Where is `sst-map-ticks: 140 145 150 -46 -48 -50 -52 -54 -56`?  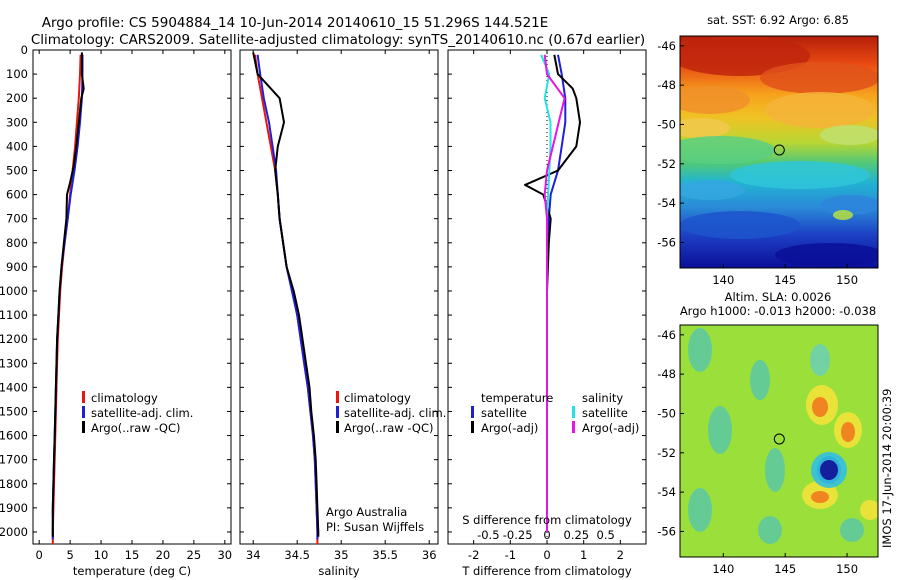
sst-map-ticks: 140 145 150 -46 -48 -50 -52 -54 -56 is located at coordinates (757, 163).